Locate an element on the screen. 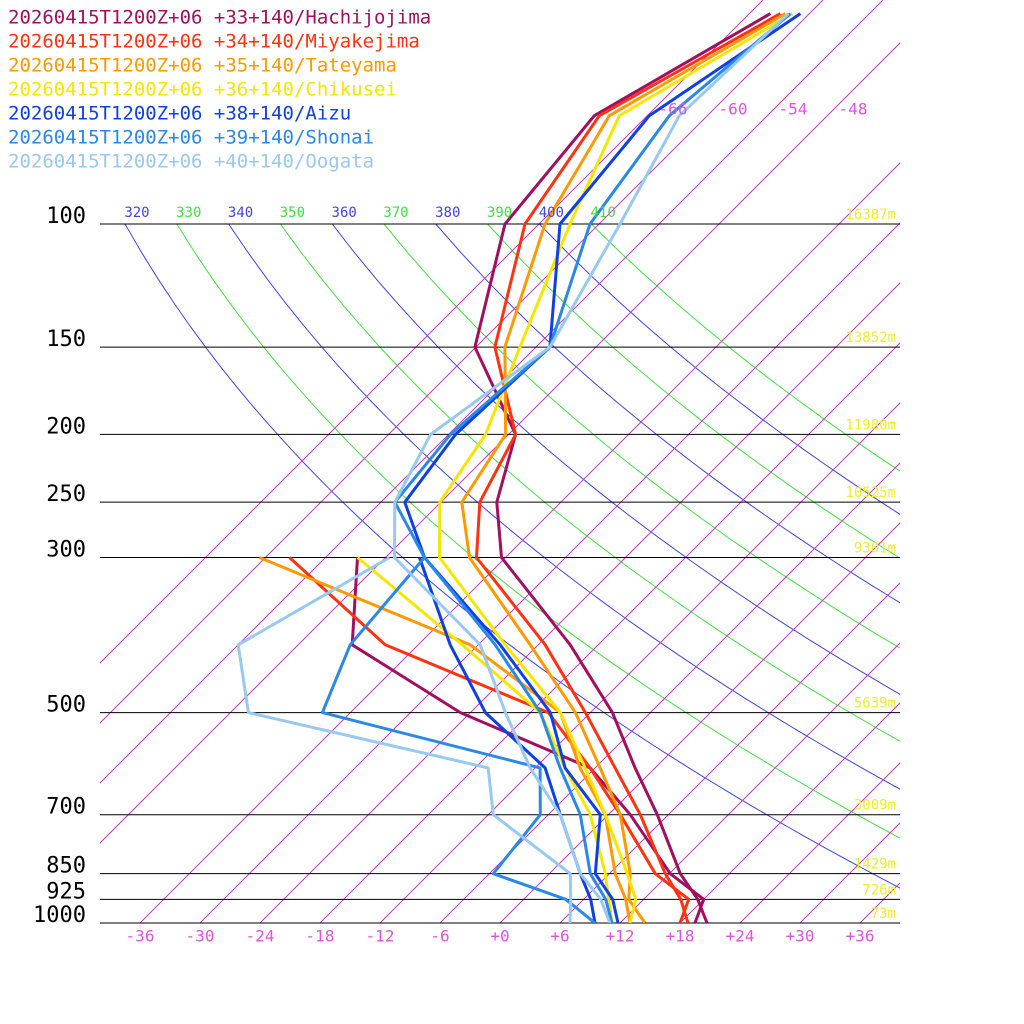  x-tick-label: +24 is located at coordinates (740, 936).